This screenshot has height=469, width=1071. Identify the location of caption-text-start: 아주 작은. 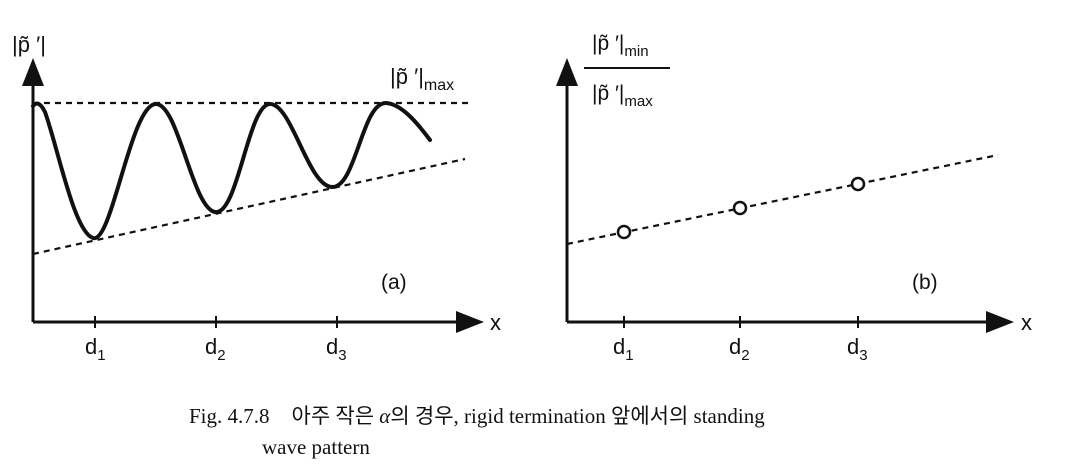
(335, 416).